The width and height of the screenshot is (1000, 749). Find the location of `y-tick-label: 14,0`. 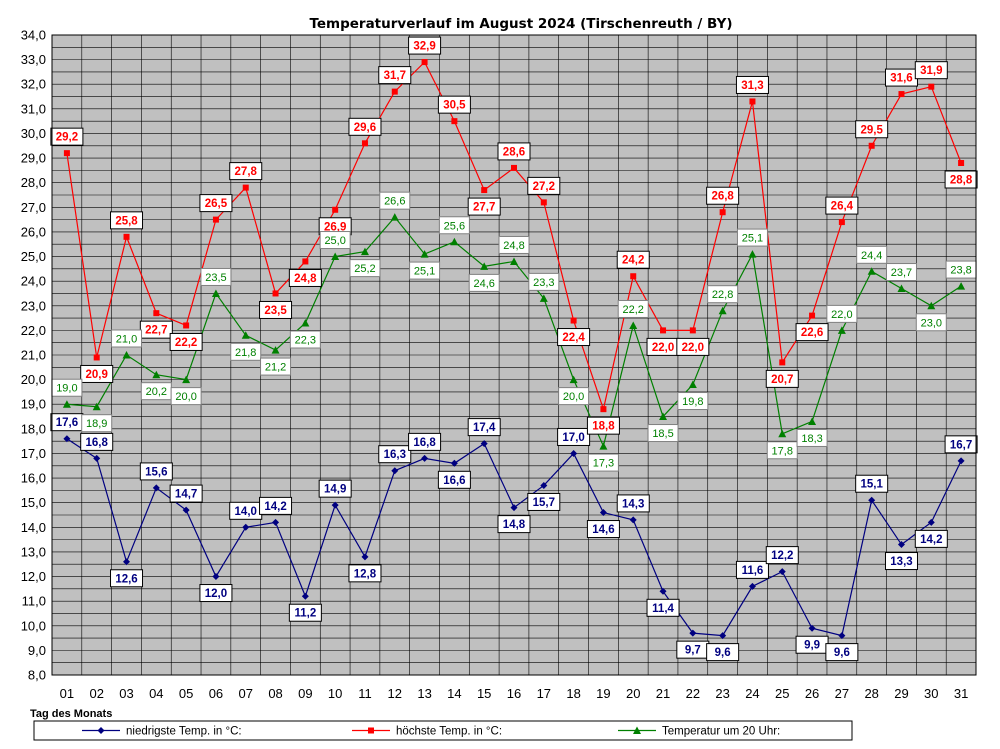

y-tick-label: 14,0 is located at coordinates (33, 527).